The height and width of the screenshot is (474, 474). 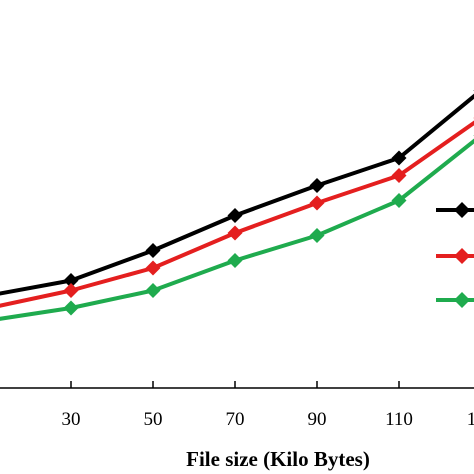 I want to click on x-tick-label: 110, so click(x=399, y=419).